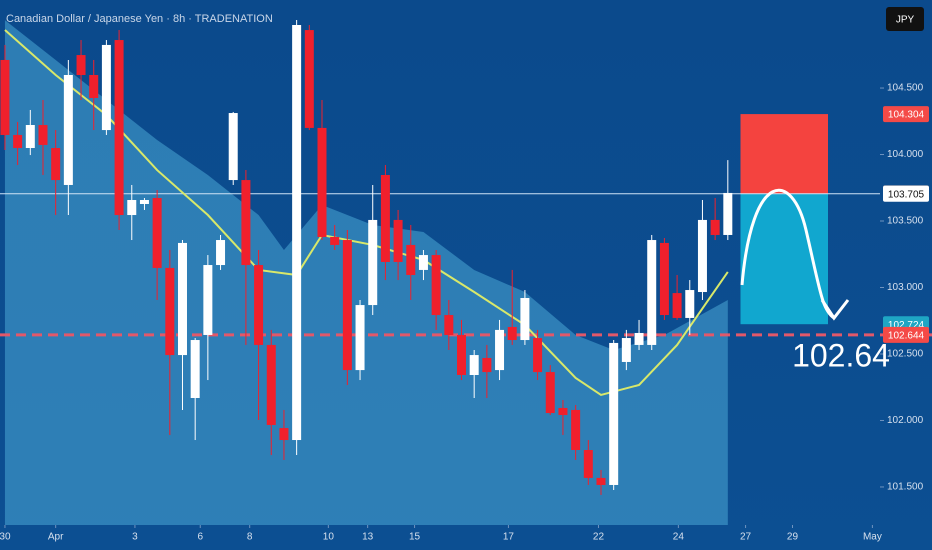 This screenshot has width=932, height=550. I want to click on x-tick-label: 17, so click(509, 537).